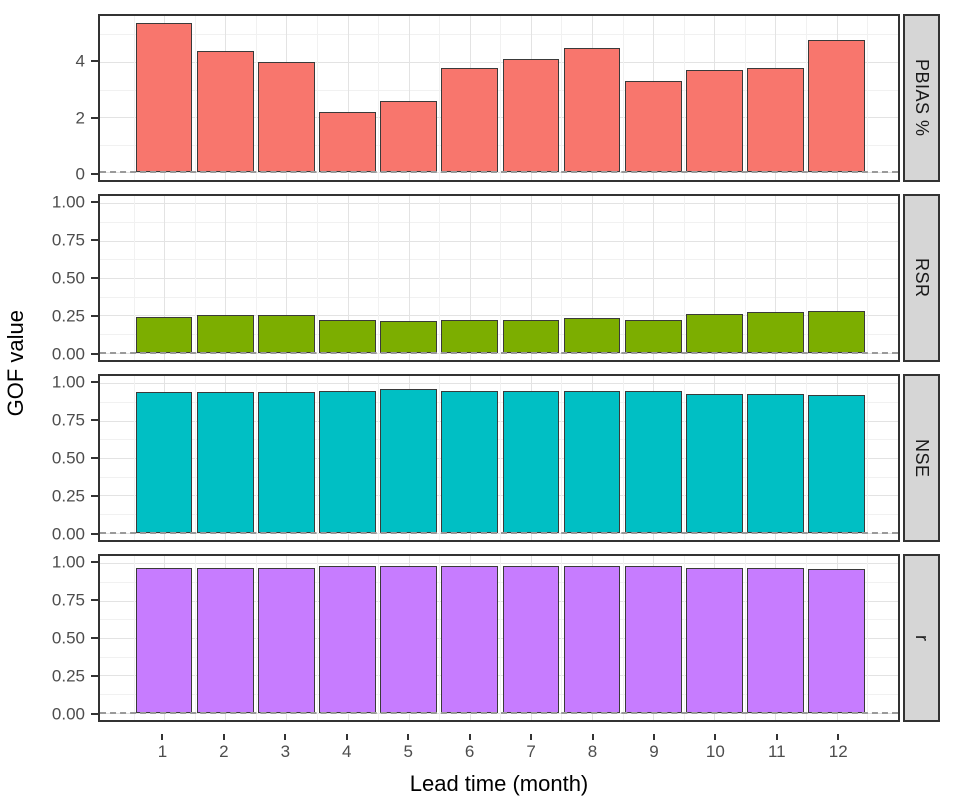 The height and width of the screenshot is (806, 962). What do you see at coordinates (347, 142) in the screenshot?
I see `bar-pbias--month-4` at bounding box center [347, 142].